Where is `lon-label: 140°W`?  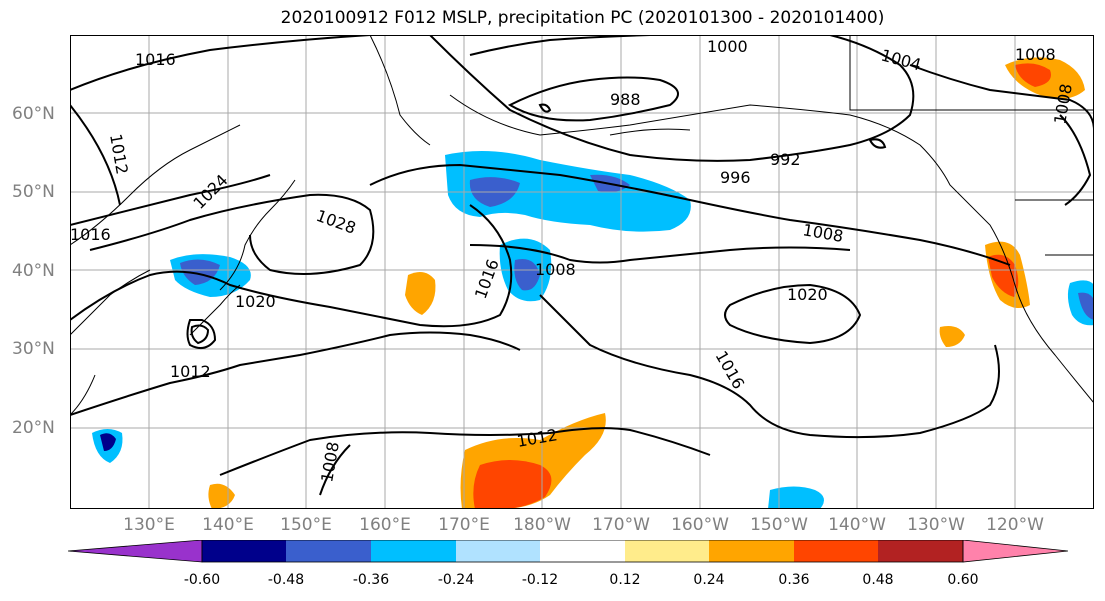
lon-label: 140°W is located at coordinates (857, 525).